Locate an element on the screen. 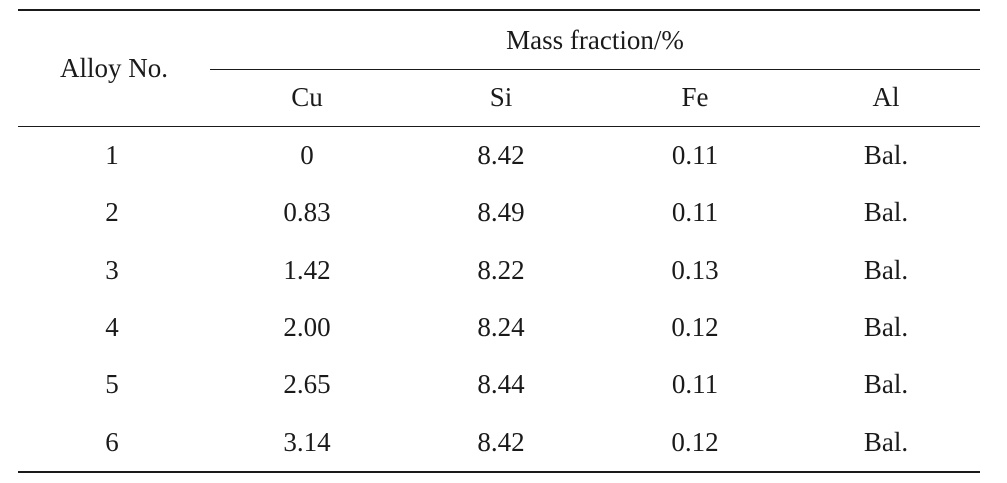  table-row: 5 2.65 8.44 0.11 Bal. is located at coordinates (499, 384).